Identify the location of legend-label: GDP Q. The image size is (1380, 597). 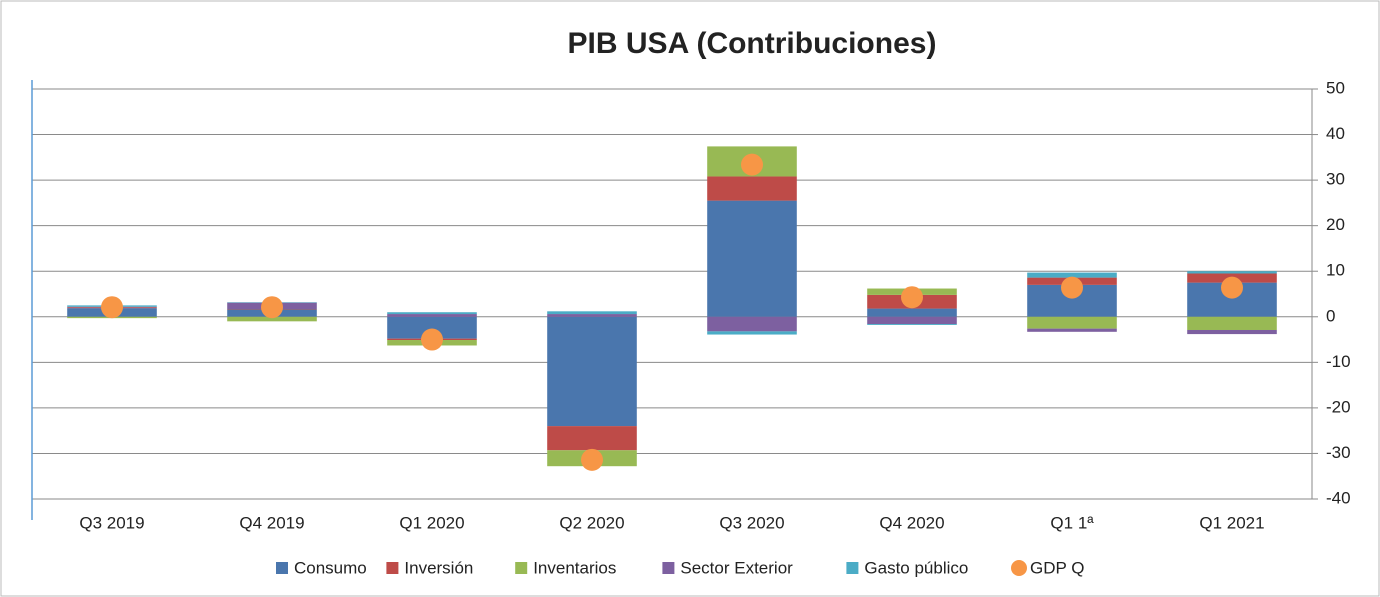
(1057, 567).